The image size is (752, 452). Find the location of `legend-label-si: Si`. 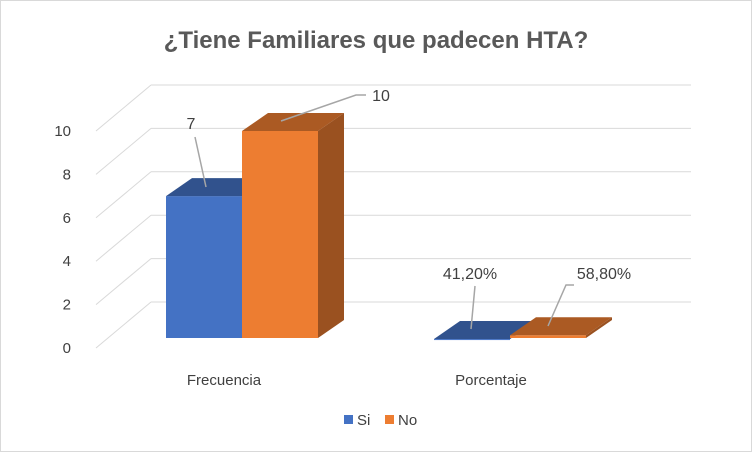

legend-label-si: Si is located at coordinates (363, 420).